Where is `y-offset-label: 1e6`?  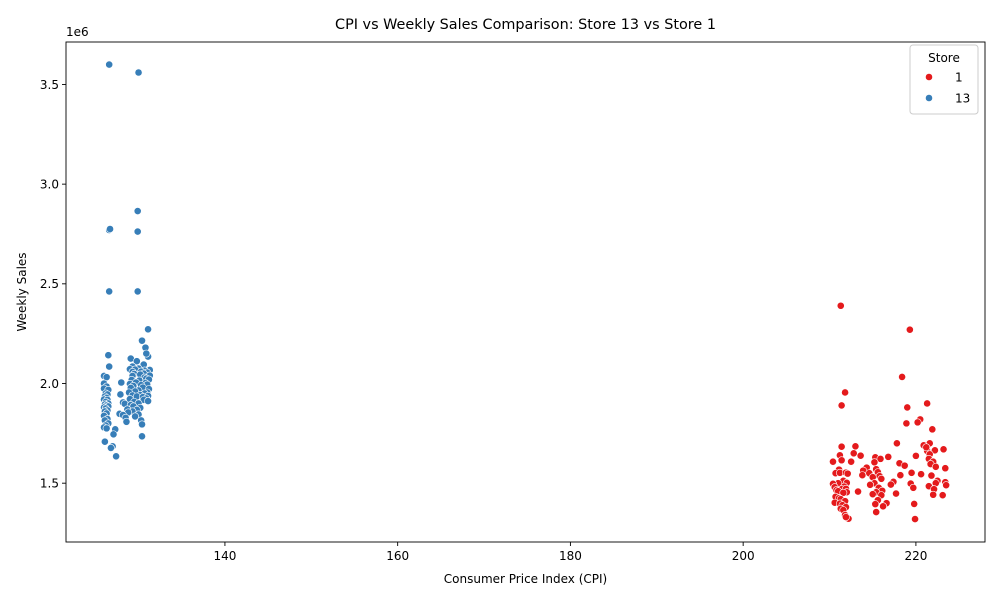 y-offset-label: 1e6 is located at coordinates (77, 32).